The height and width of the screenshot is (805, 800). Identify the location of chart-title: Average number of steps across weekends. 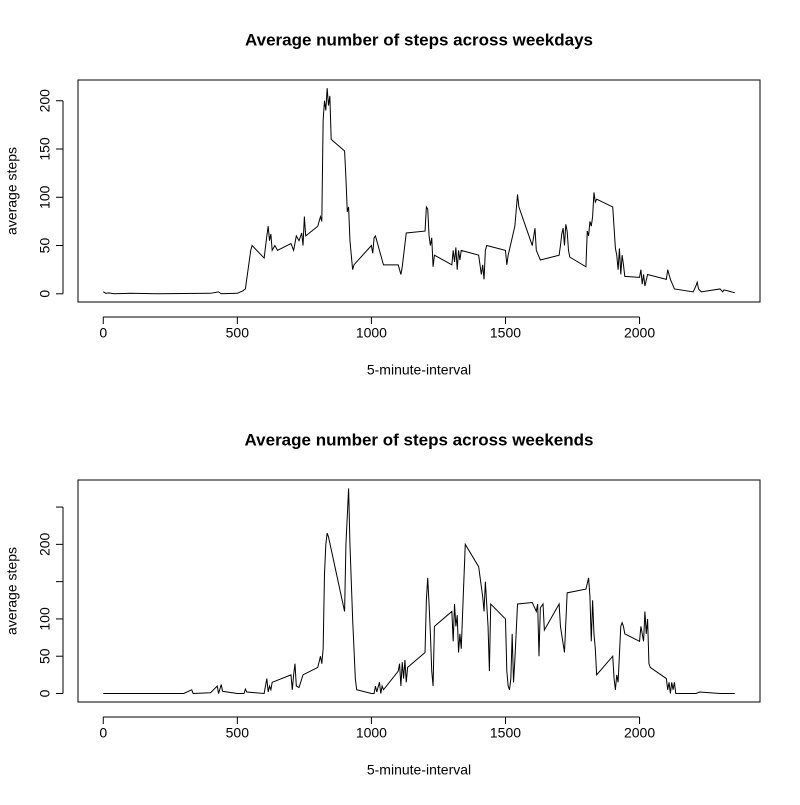
(419, 439).